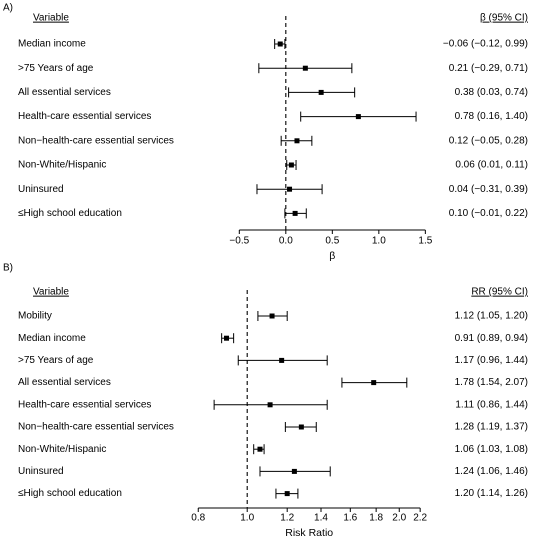 Image resolution: width=546 pixels, height=540 pixels. What do you see at coordinates (491, 493) in the screenshot?
I see `row-estimate-text: 1.20 (1.14, 1.26)` at bounding box center [491, 493].